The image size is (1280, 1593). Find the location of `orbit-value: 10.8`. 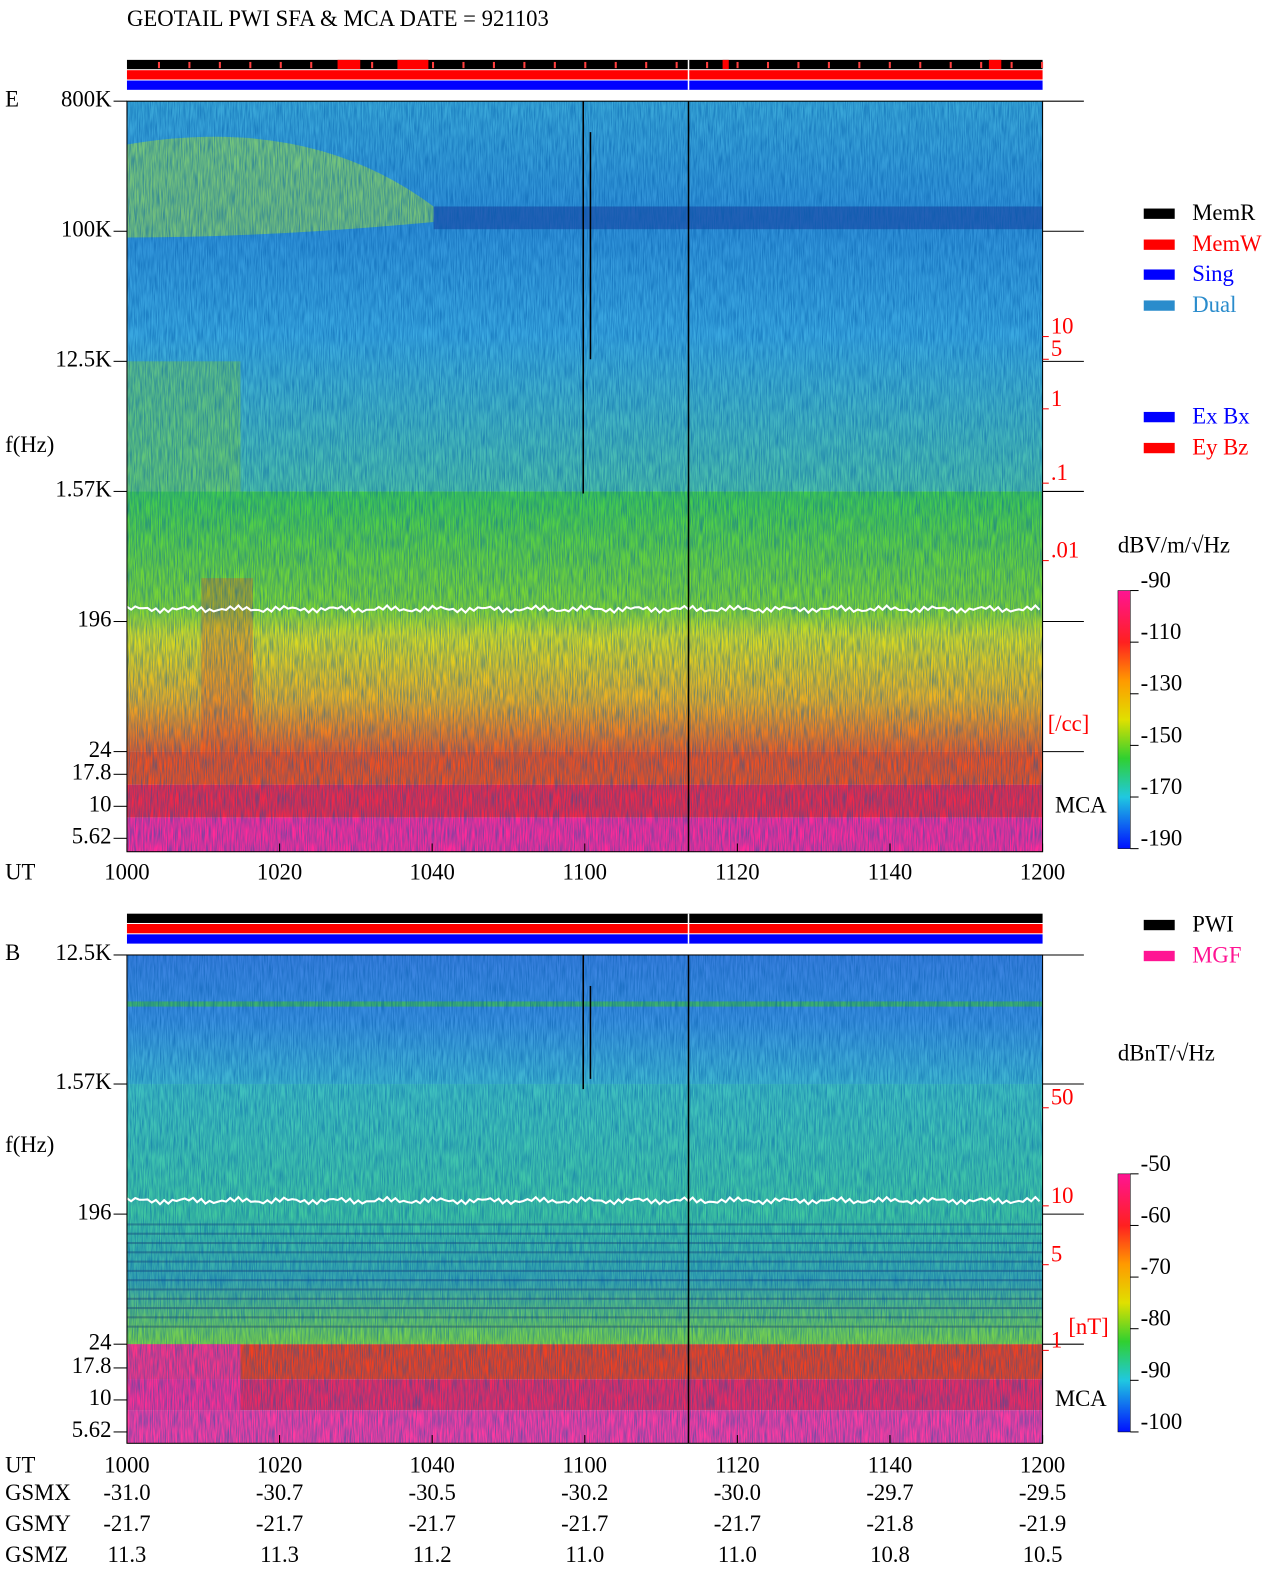

orbit-value: 10.8 is located at coordinates (890, 1554).